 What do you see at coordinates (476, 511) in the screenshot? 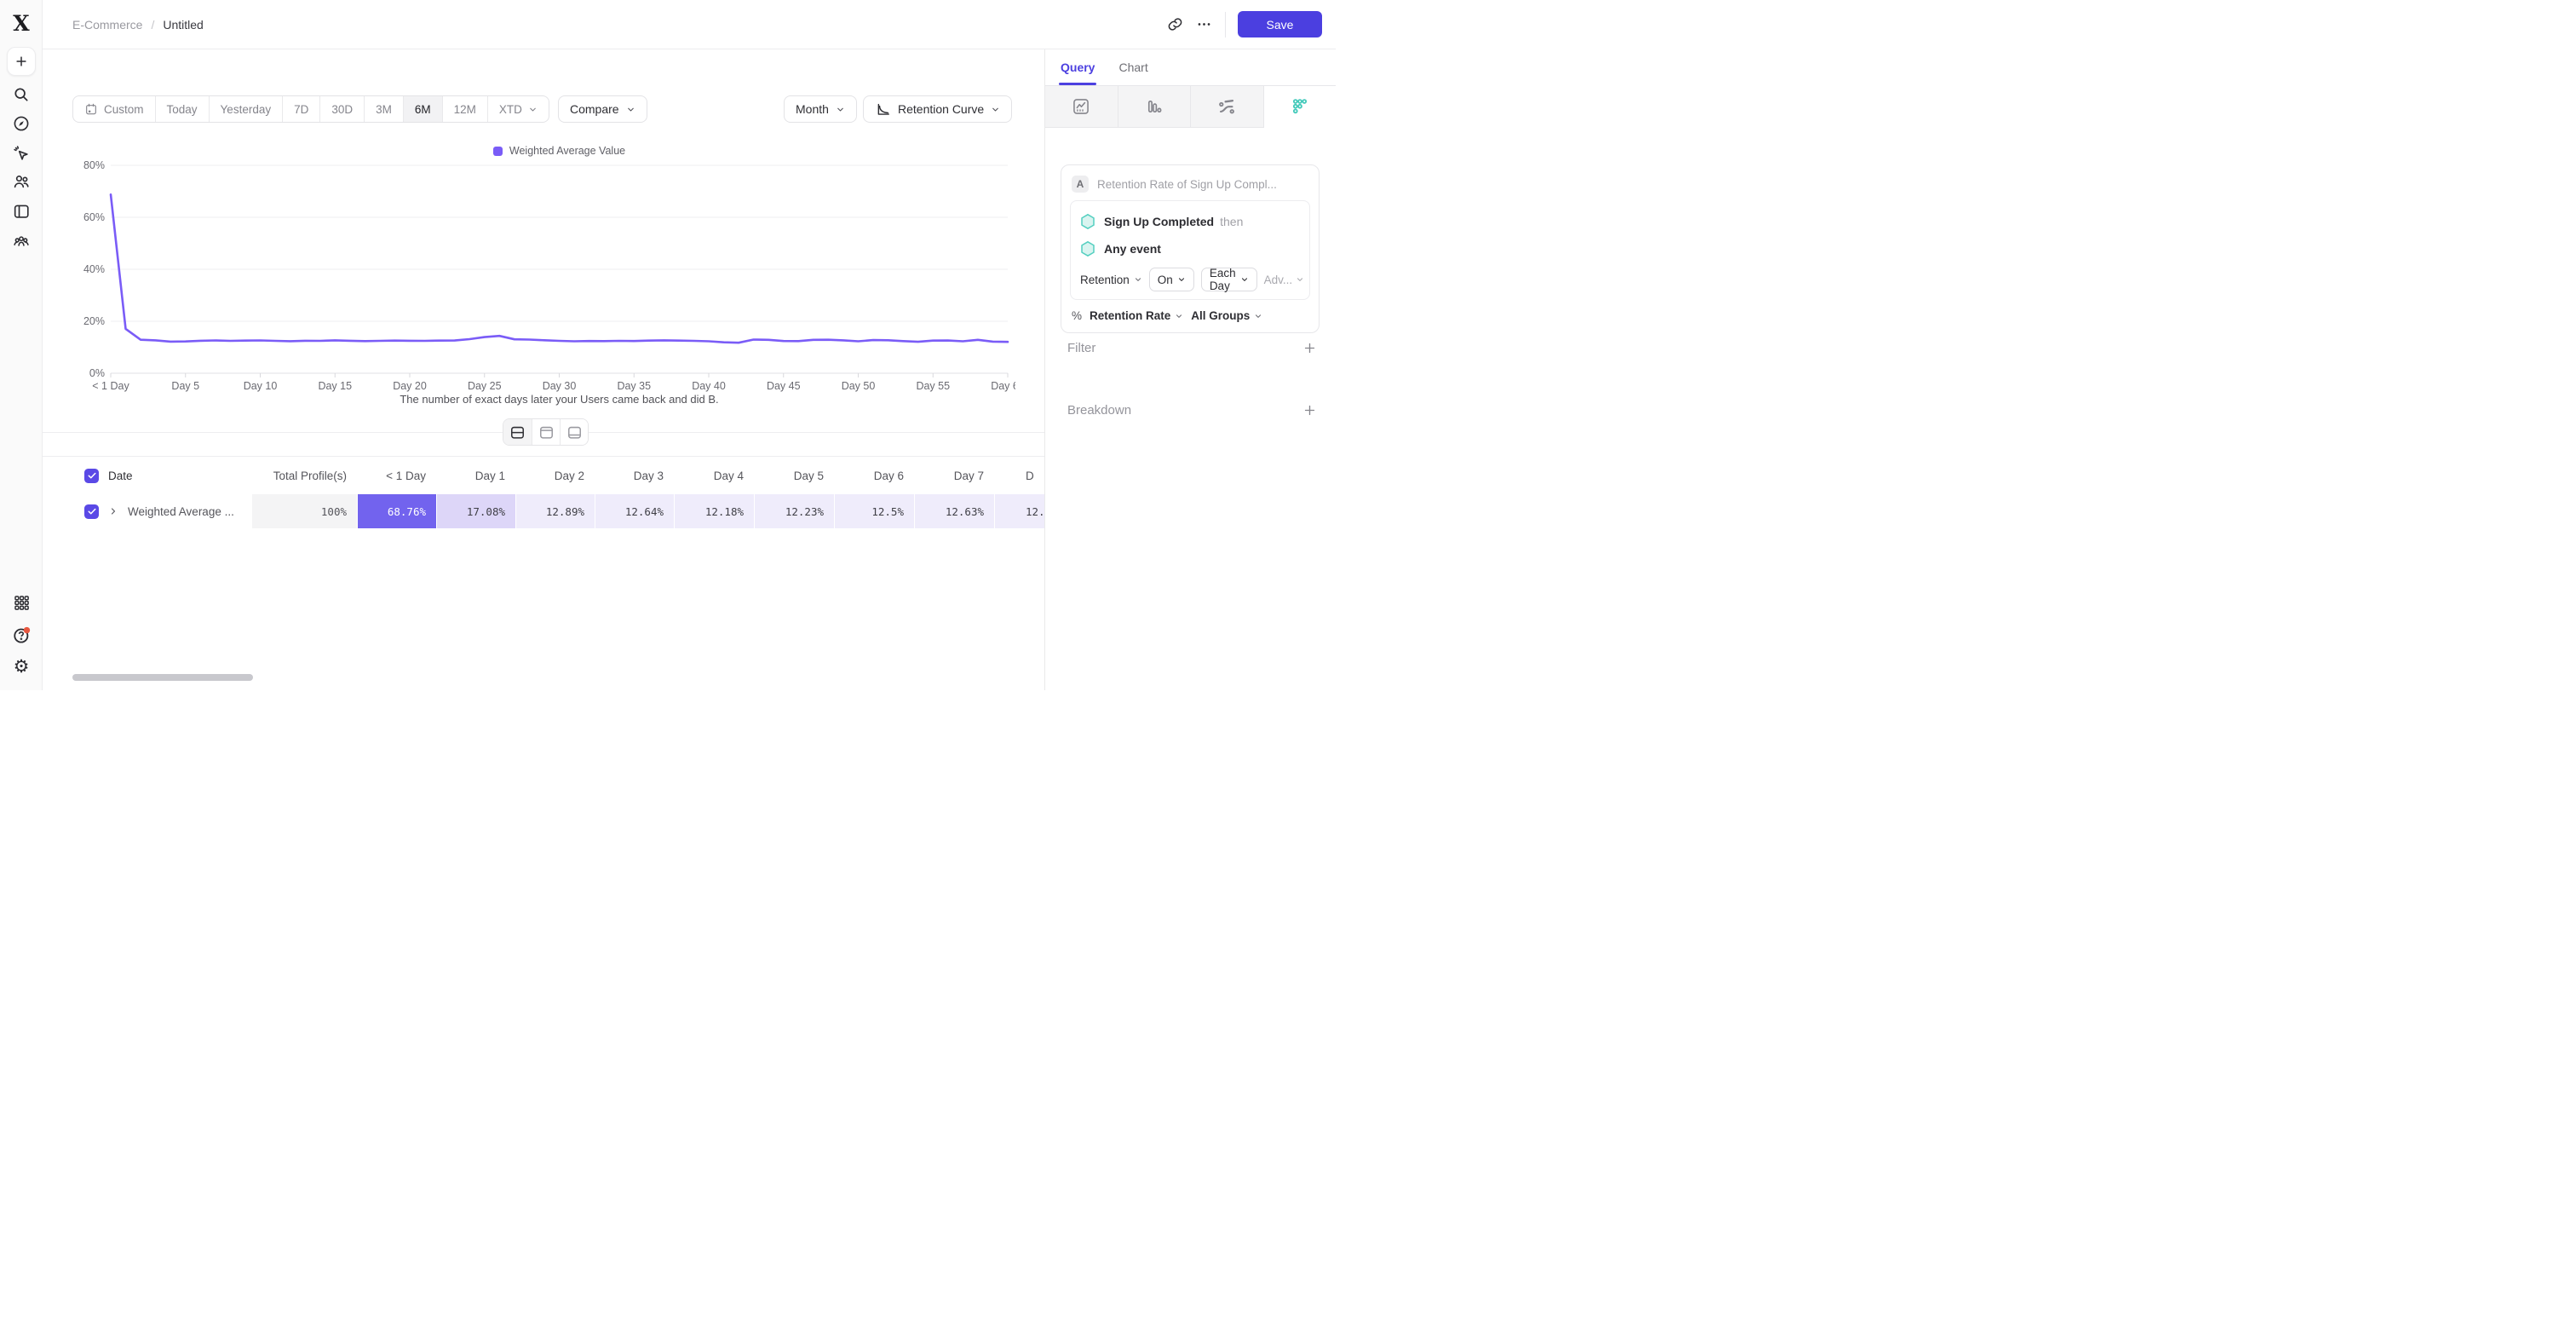
I see `retention-value-cell: 17.08%` at bounding box center [476, 511].